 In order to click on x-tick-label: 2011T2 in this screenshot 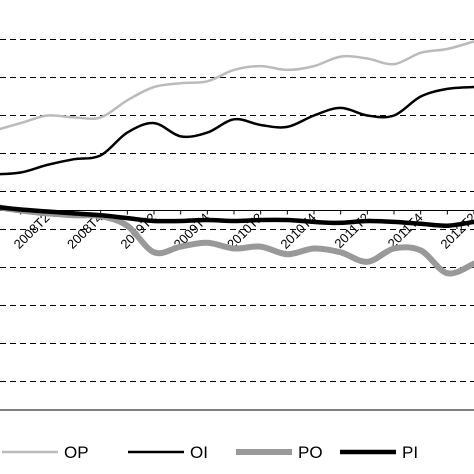, I will do `click(351, 230)`.